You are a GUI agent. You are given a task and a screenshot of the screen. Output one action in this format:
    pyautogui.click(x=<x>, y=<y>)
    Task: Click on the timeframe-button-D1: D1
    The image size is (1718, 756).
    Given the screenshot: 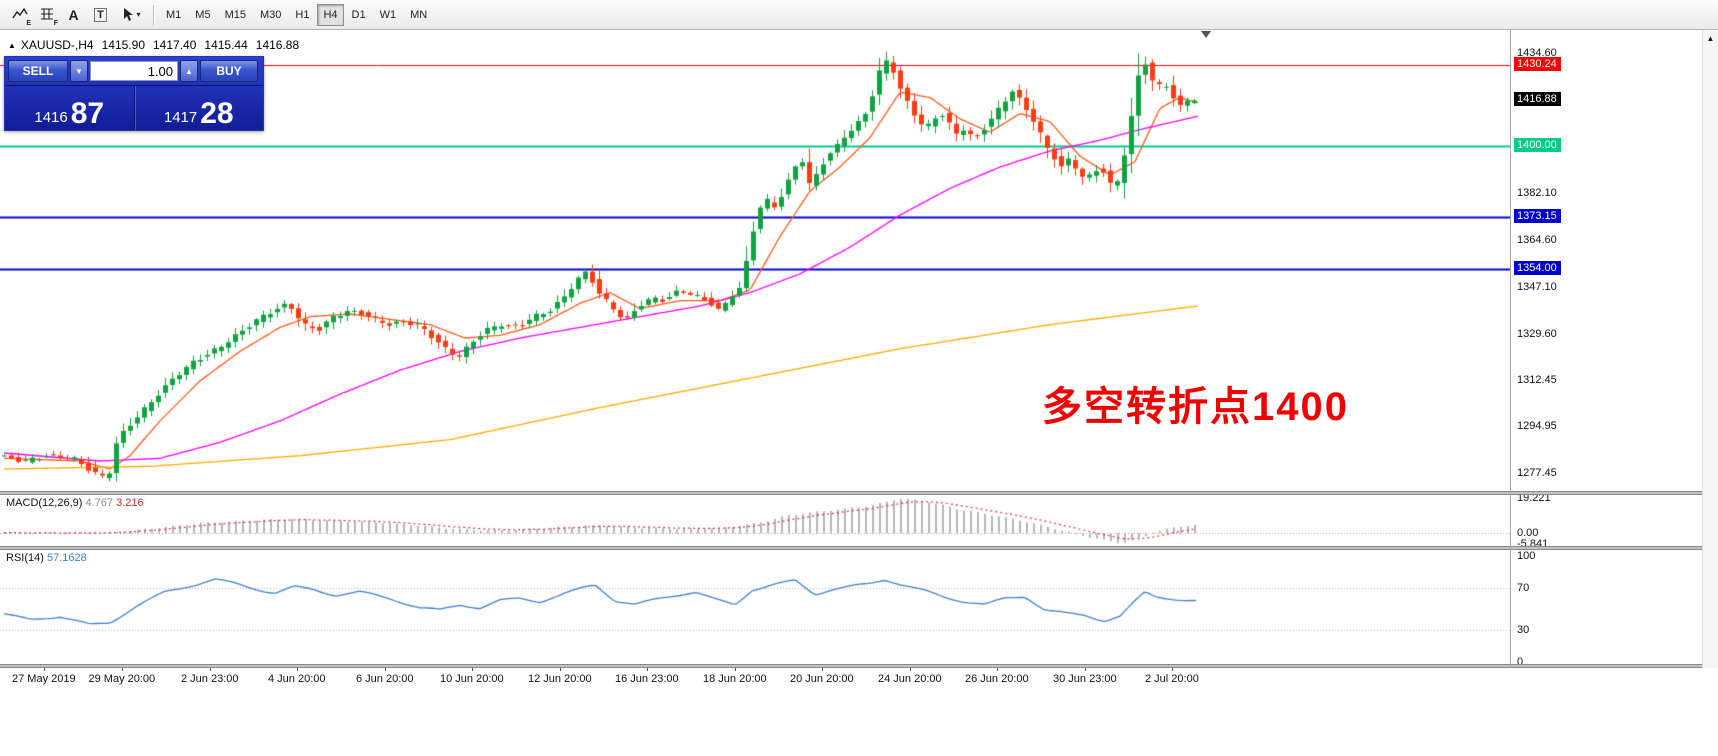 What is the action you would take?
    pyautogui.click(x=359, y=15)
    